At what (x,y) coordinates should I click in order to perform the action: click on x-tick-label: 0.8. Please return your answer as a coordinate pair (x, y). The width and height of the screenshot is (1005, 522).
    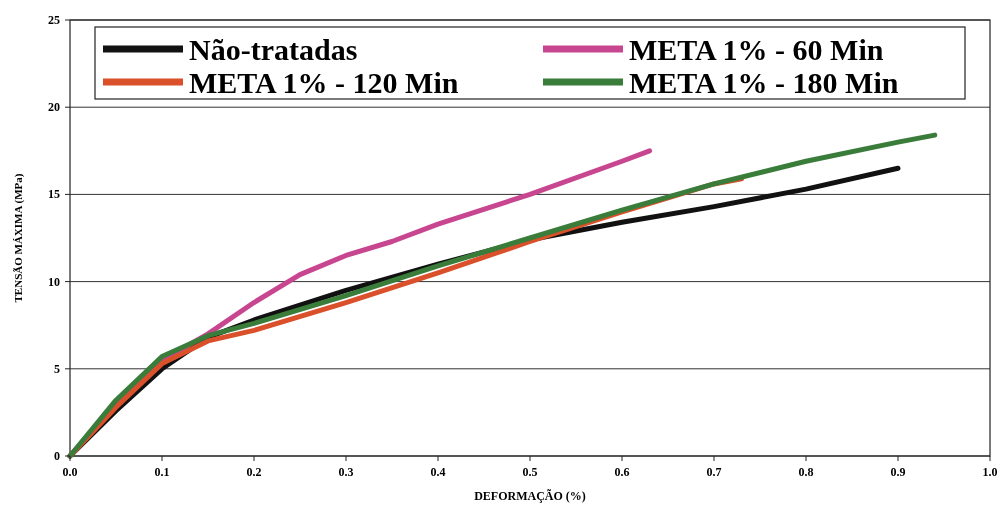
    Looking at the image, I should click on (806, 472).